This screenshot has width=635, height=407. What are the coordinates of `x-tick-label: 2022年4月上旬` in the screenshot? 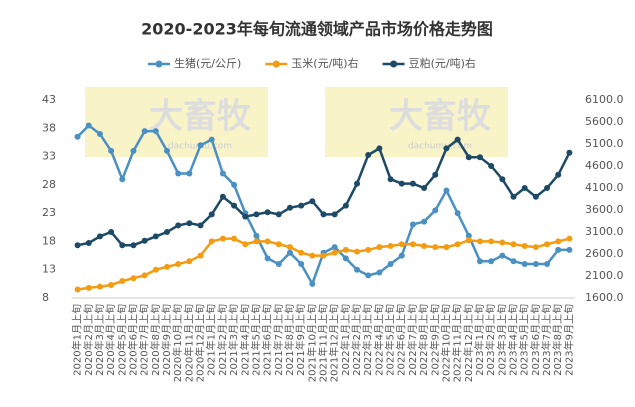 It's located at (378, 340).